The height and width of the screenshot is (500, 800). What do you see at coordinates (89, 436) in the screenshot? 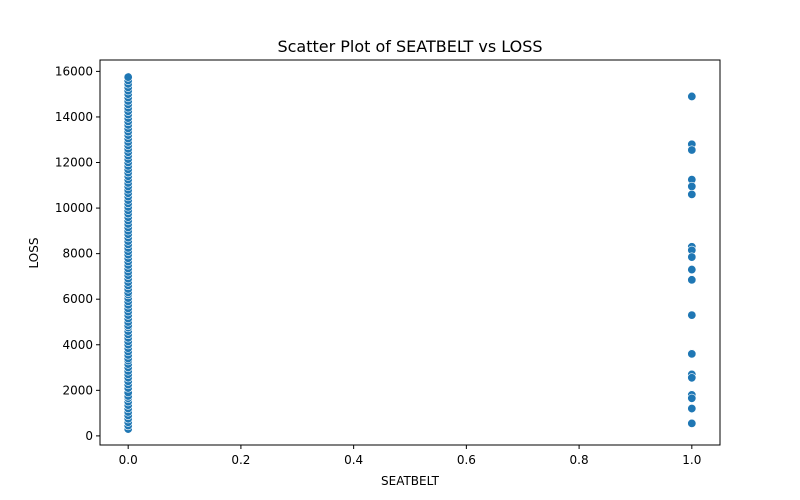
I see `y-tick-label: 0` at bounding box center [89, 436].